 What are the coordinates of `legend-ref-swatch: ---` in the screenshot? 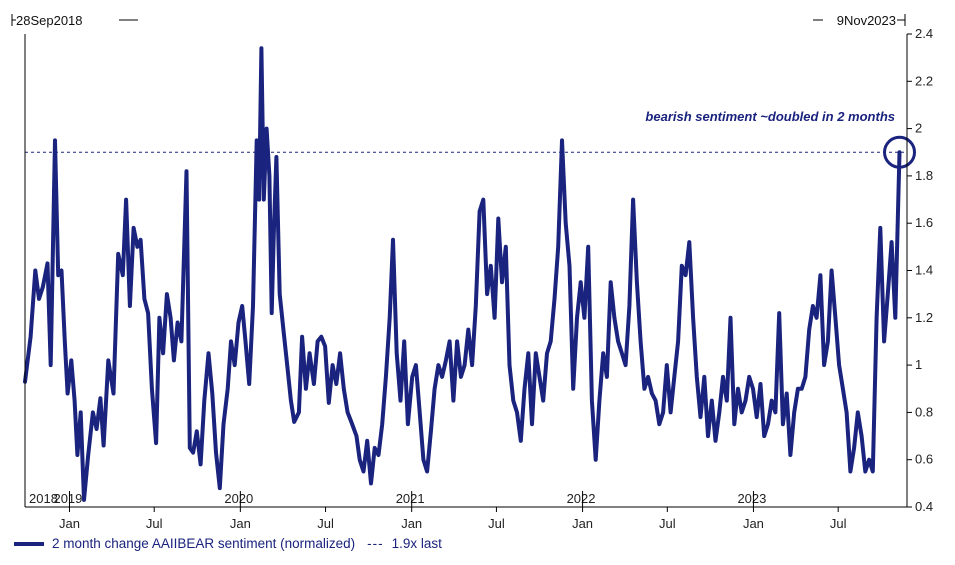 It's located at (375, 543).